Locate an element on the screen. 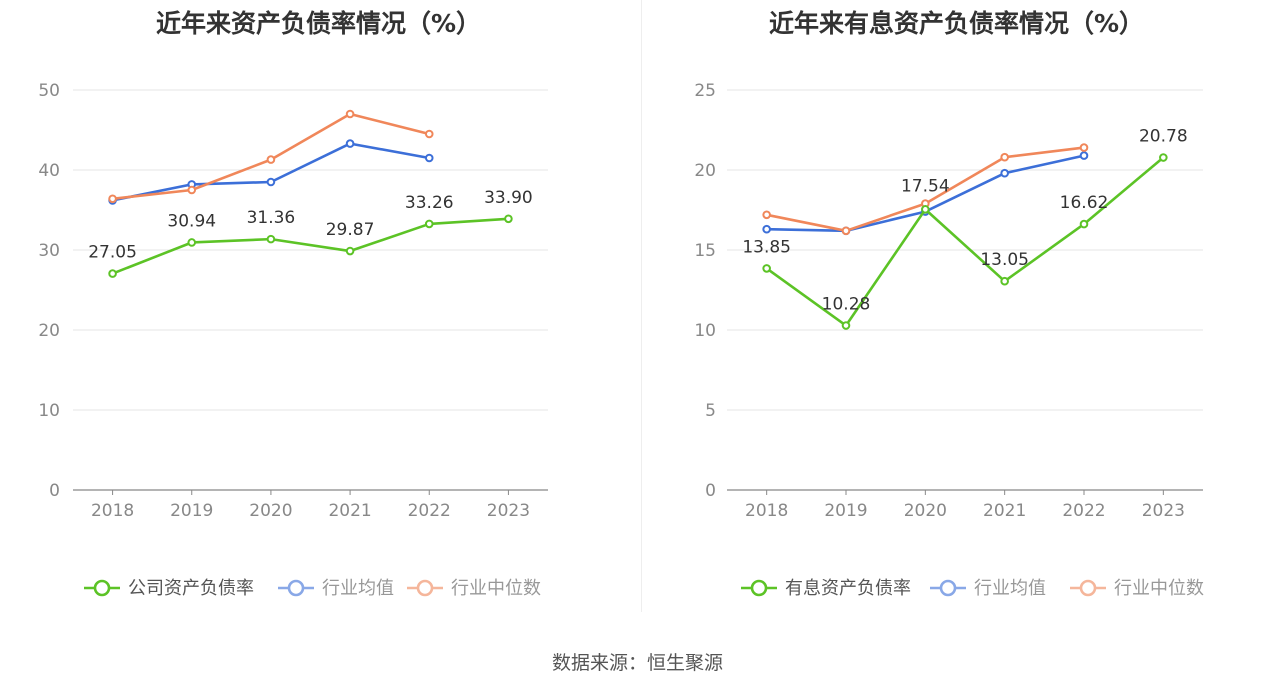 This screenshot has height=688, width=1275. right-series-line-company is located at coordinates (965, 241).